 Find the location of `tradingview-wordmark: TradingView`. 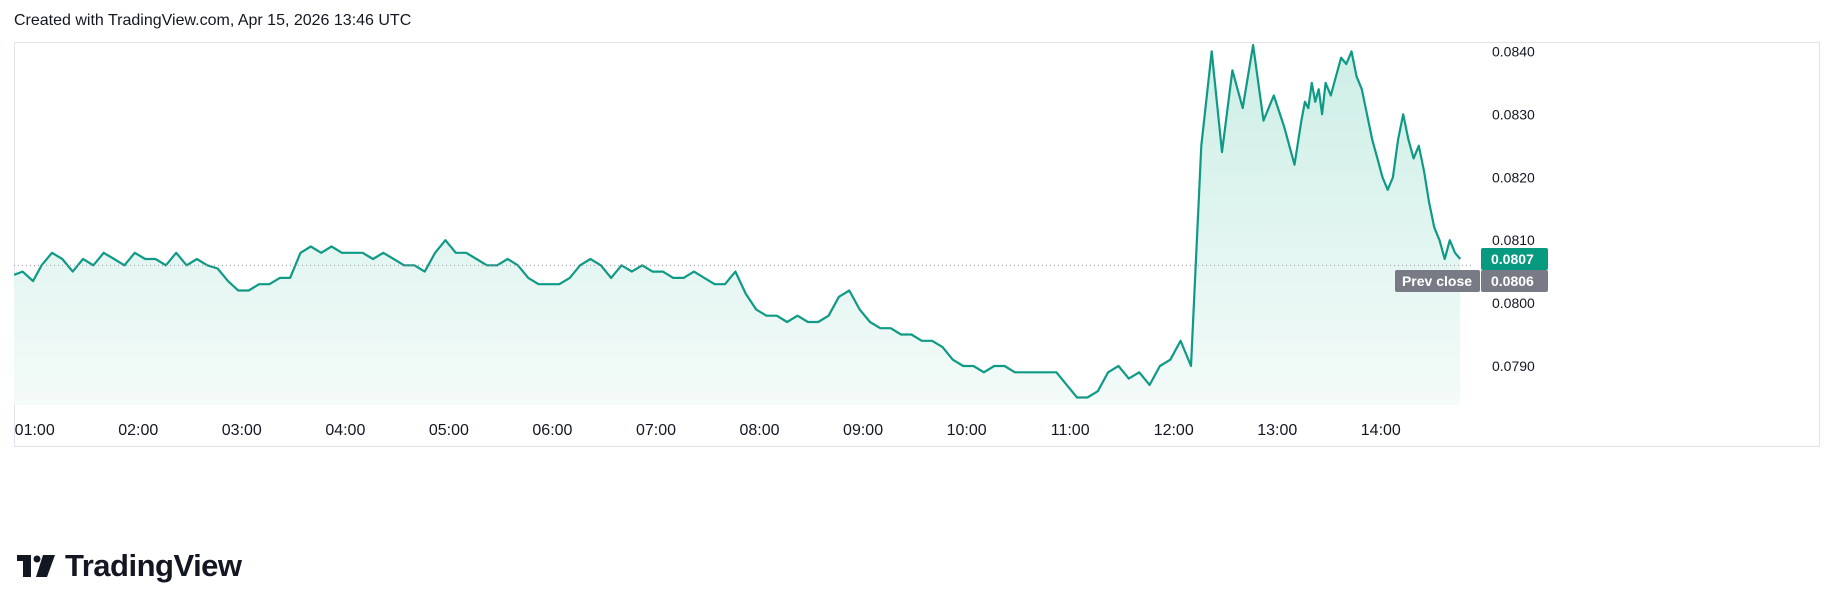

tradingview-wordmark: TradingView is located at coordinates (153, 565).